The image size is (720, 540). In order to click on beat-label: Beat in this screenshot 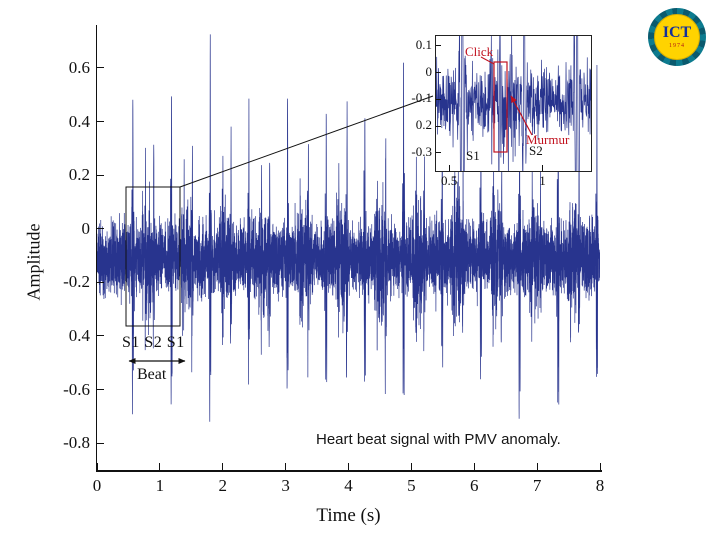, I will do `click(152, 374)`.